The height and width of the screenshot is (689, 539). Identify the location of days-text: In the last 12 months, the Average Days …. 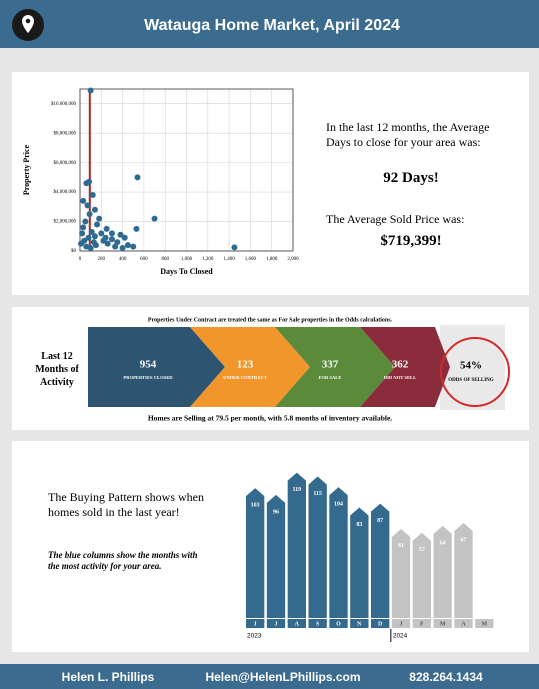
(408, 134).